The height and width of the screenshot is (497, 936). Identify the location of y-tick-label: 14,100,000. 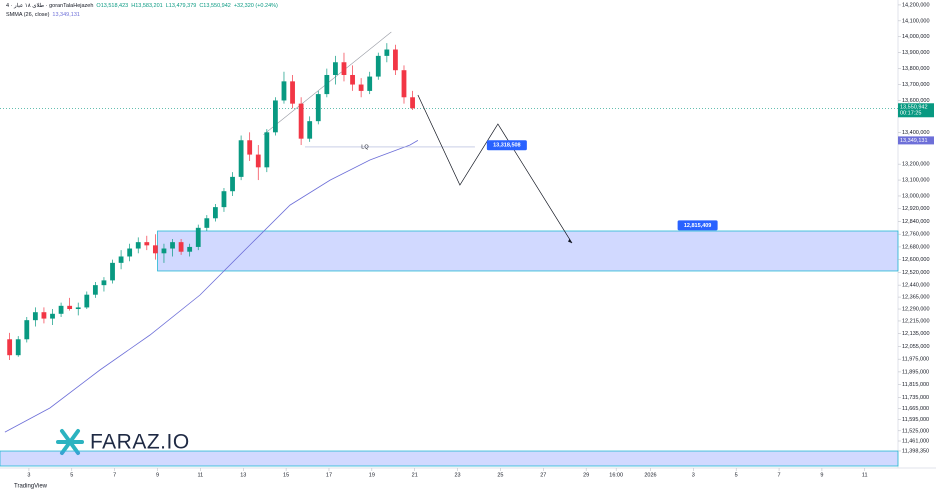
(916, 21).